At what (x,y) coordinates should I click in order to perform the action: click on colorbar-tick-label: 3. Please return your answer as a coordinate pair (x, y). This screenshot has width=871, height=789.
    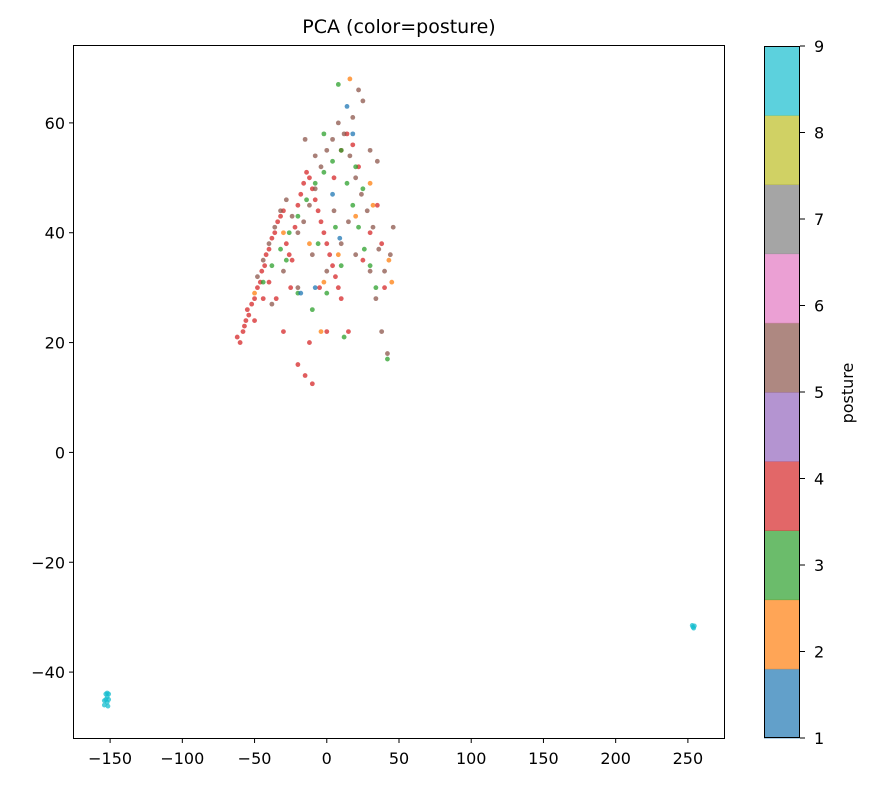
    Looking at the image, I should click on (819, 565).